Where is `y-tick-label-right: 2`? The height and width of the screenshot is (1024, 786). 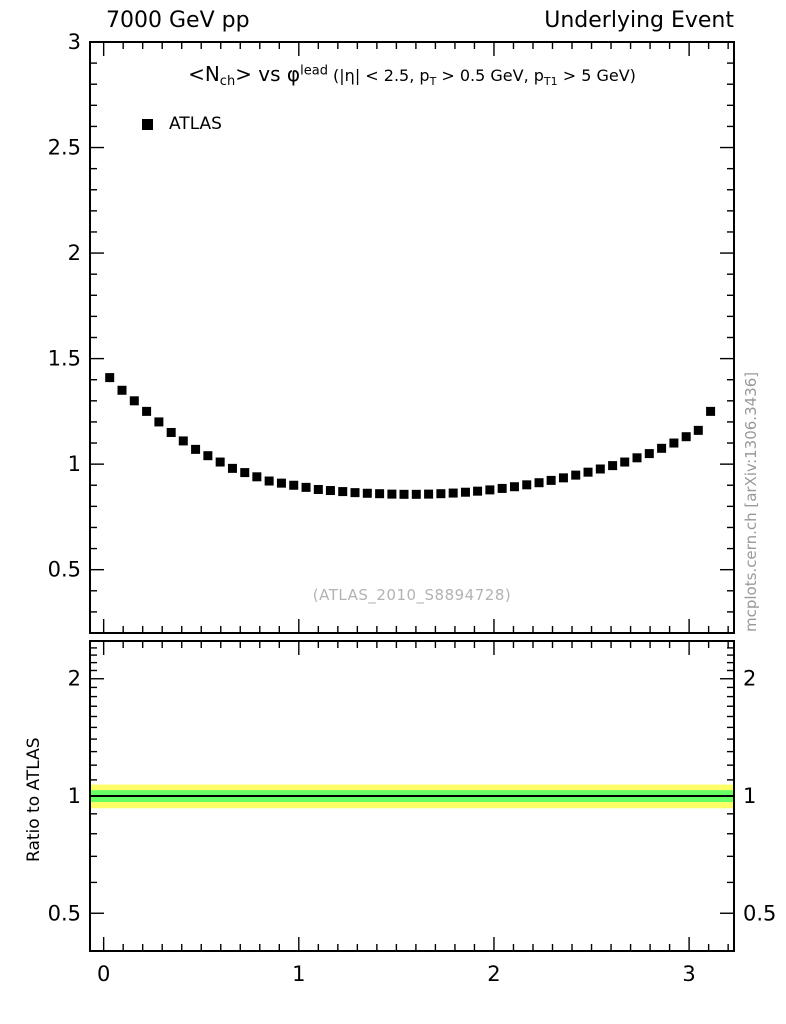 y-tick-label-right: 2 is located at coordinates (749, 679).